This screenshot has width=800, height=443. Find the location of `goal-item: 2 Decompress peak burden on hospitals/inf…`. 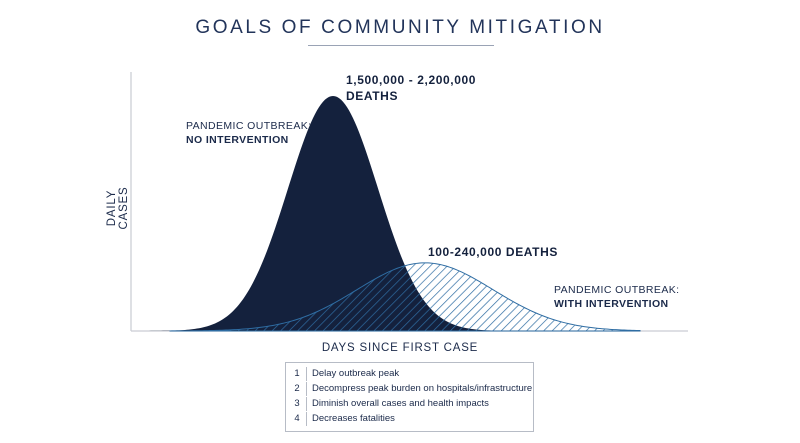

goal-item: 2 Decompress peak burden on hospitals/inf… is located at coordinates (409, 389).